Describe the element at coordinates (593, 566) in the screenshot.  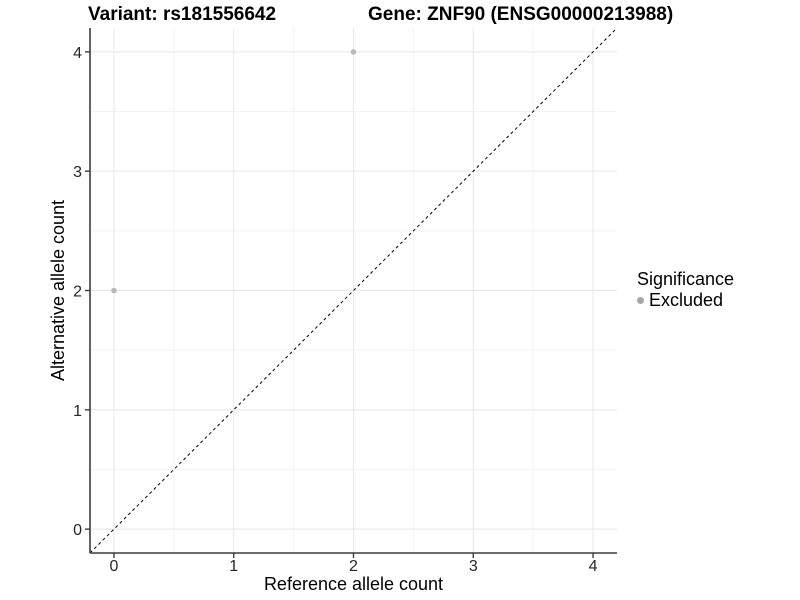
I see `x-tick-label: 4` at that location.